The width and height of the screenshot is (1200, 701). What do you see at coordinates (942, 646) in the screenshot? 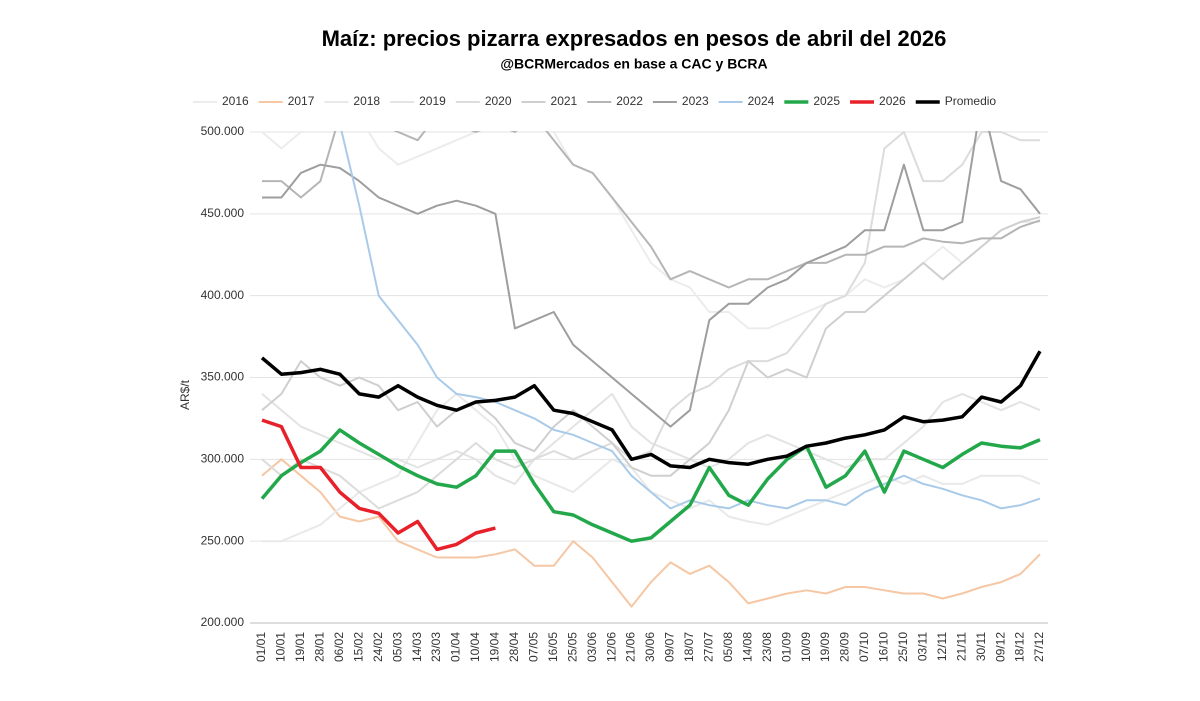
I see `x-tick-label: 12/11` at bounding box center [942, 646].